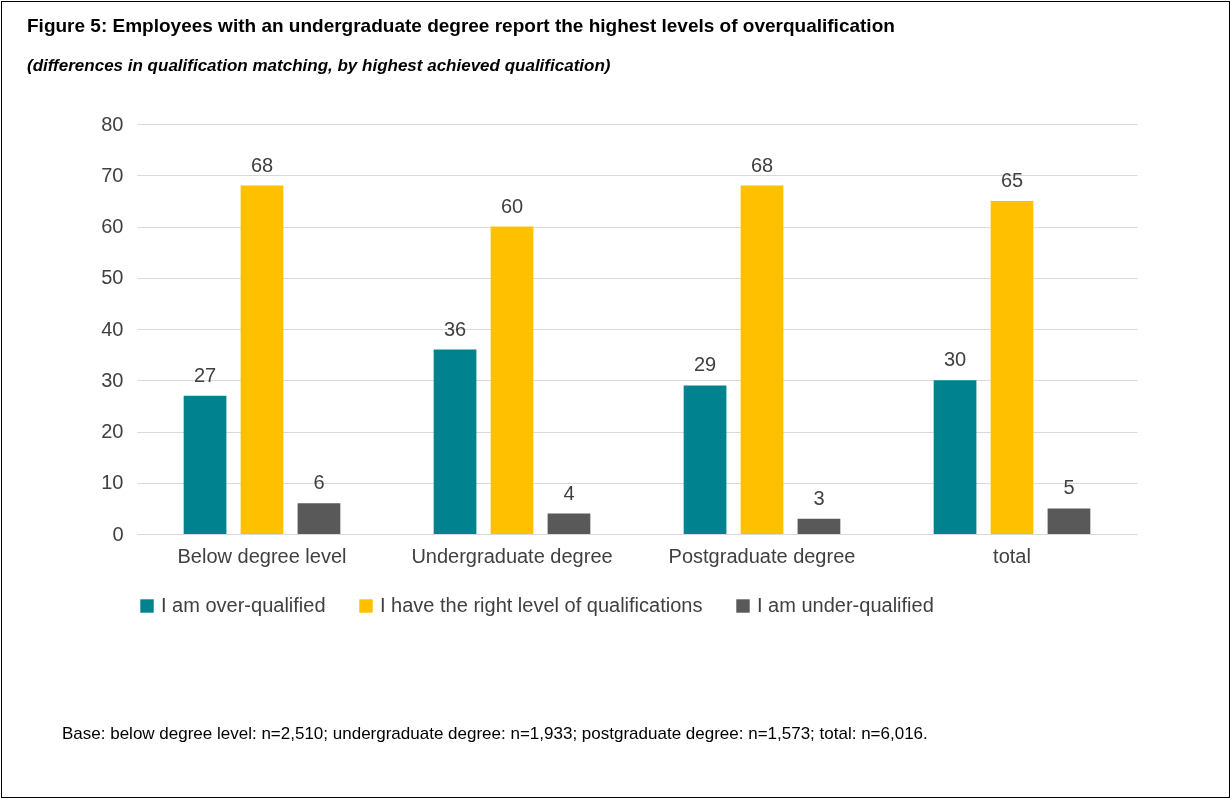 The image size is (1231, 799). Describe the element at coordinates (512, 555) in the screenshot. I see `x-tick-label: Undergraduate degree` at that location.